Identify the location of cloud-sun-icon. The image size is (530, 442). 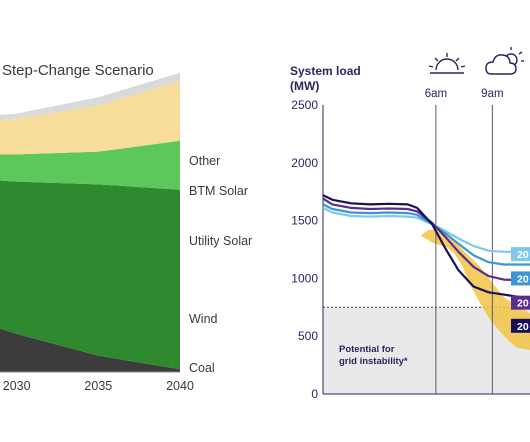
(504, 61).